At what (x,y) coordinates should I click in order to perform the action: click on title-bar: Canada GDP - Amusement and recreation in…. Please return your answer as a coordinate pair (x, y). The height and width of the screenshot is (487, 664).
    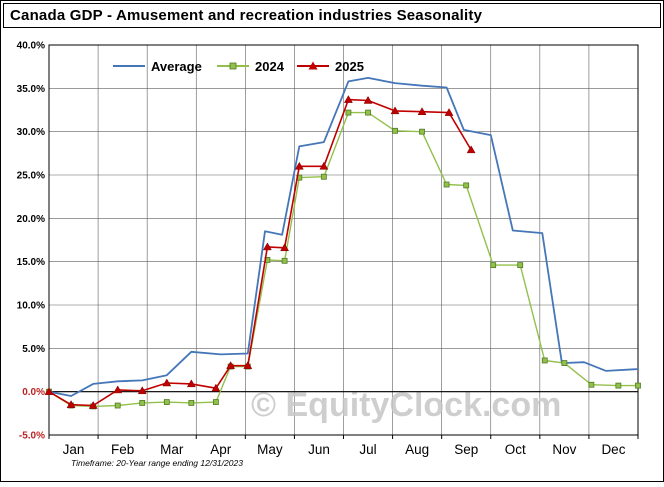
    Looking at the image, I should click on (332, 15).